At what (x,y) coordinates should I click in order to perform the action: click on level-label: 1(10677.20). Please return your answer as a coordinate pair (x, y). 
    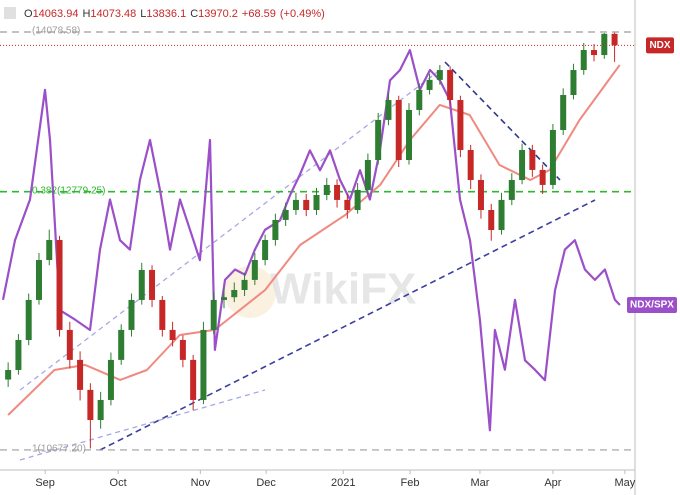
    Looking at the image, I should click on (59, 449).